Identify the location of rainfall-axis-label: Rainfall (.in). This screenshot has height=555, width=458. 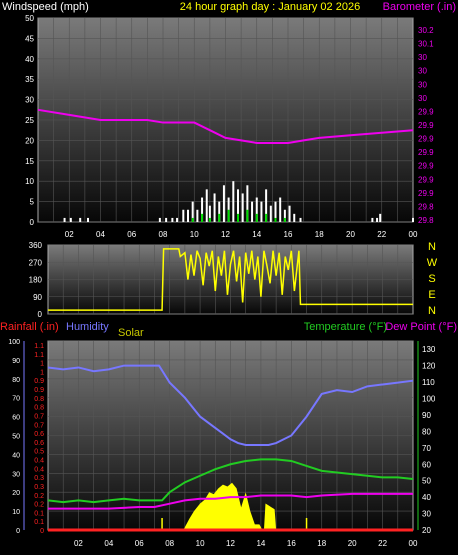
(29, 327).